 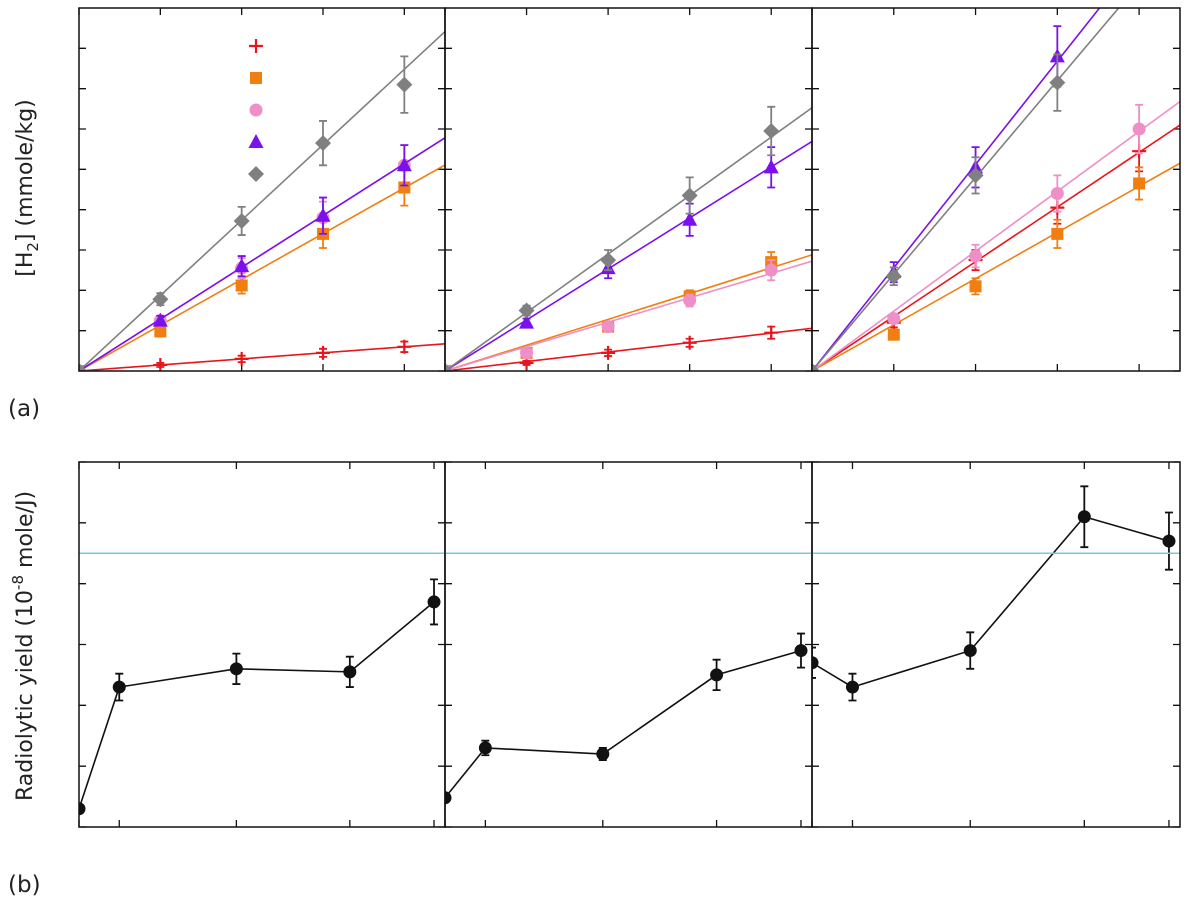 What do you see at coordinates (18, 582) in the screenshot?
I see `y-label-bottom-sup: -8` at bounding box center [18, 582].